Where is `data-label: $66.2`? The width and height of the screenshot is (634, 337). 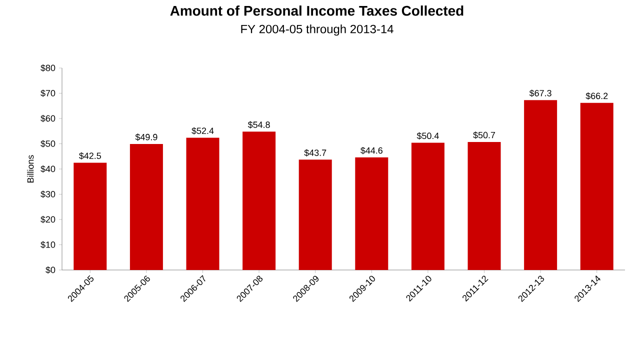
data-label: $66.2 is located at coordinates (597, 96).